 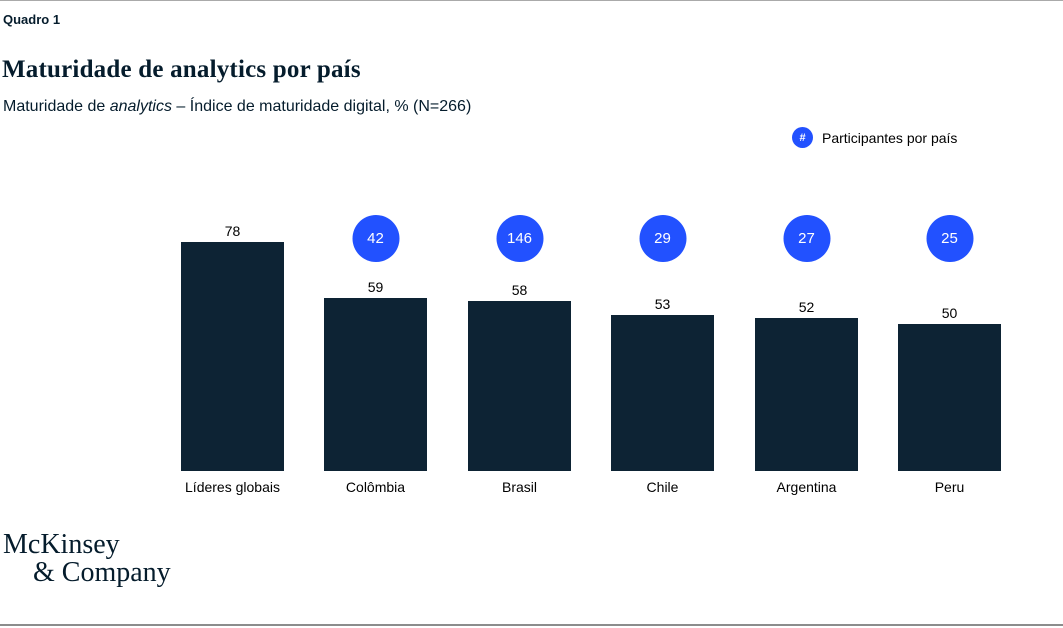 I want to click on bar-column: 146 58 Brasil, so click(x=519, y=314).